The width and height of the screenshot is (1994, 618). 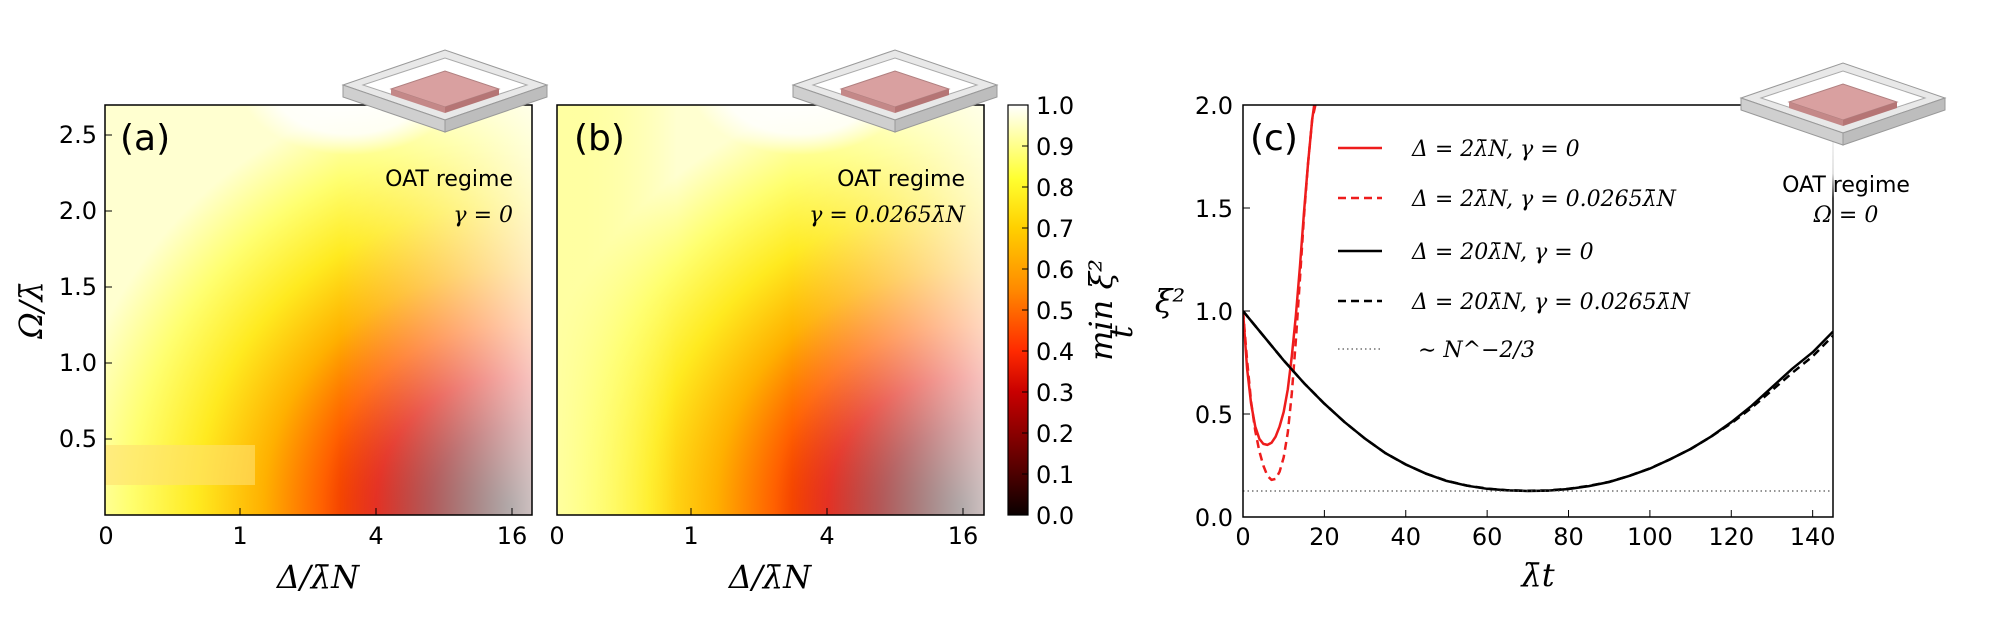 What do you see at coordinates (1055, 516) in the screenshot?
I see `colorbar-tick-label: 0.0` at bounding box center [1055, 516].